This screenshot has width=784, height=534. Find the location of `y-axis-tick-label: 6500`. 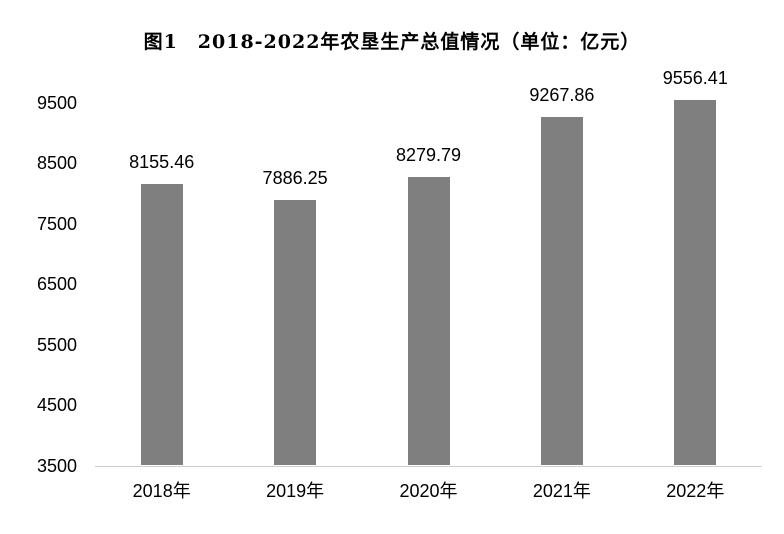

y-axis-tick-label: 6500 is located at coordinates (56, 284).